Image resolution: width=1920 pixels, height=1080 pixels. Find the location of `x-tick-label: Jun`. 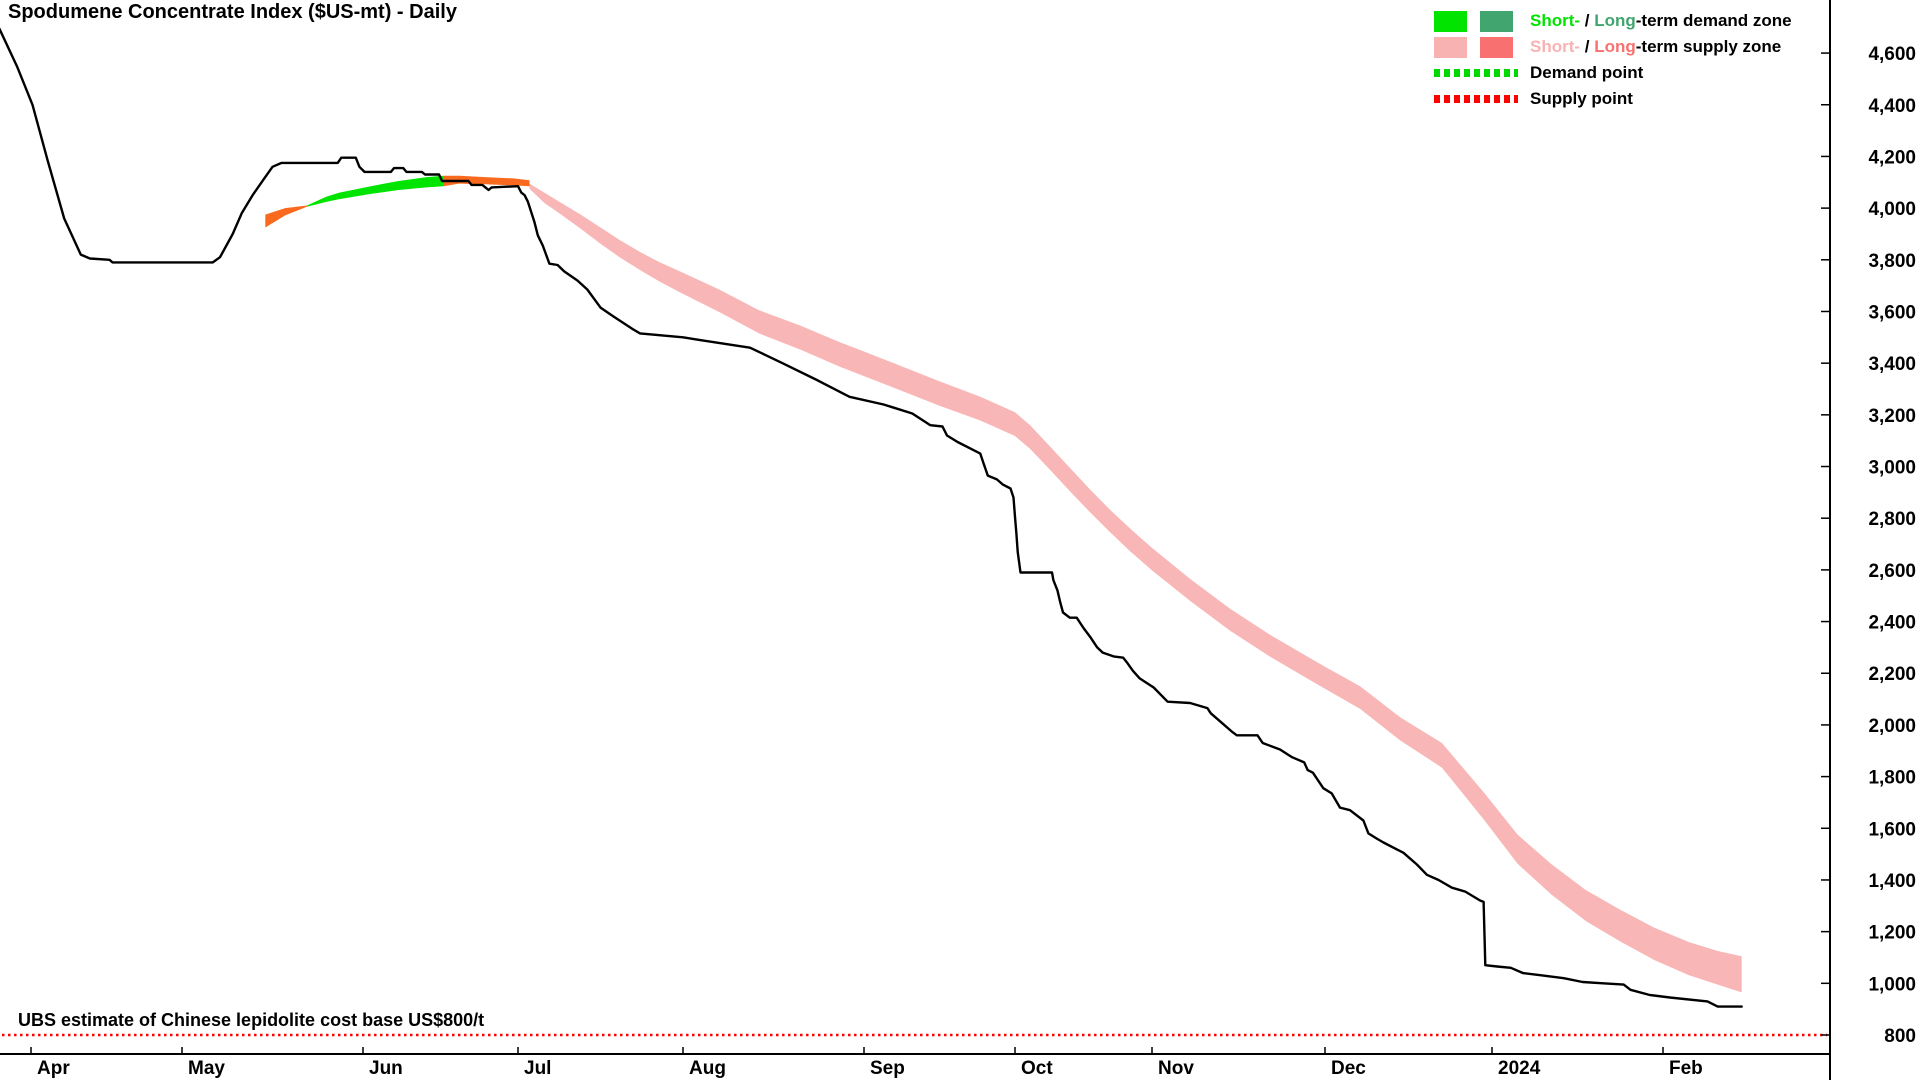

x-tick-label: Jun is located at coordinates (386, 1068).